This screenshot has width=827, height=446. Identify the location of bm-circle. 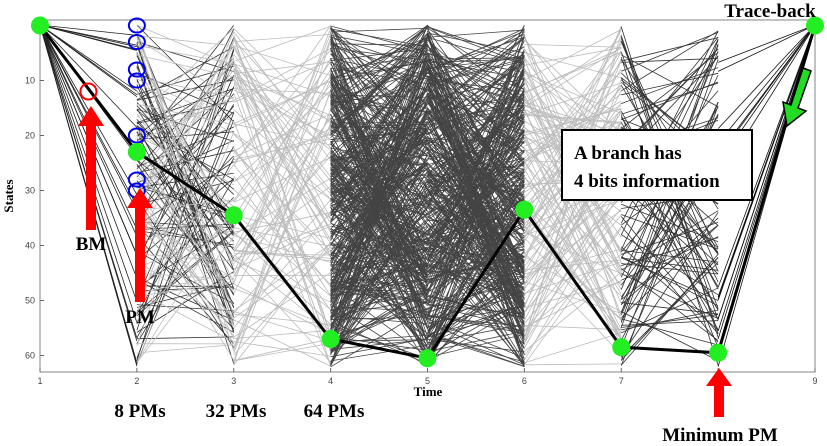
(88, 91).